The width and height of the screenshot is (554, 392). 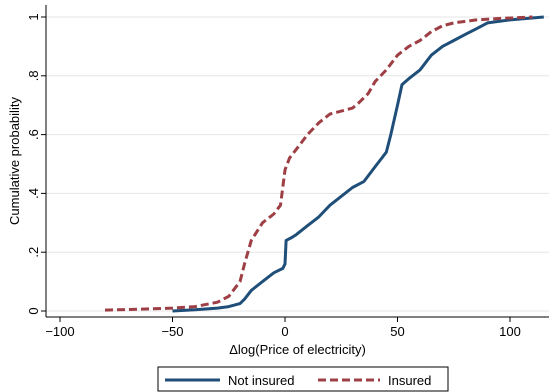 I want to click on x-tick-label: 0, so click(x=284, y=331).